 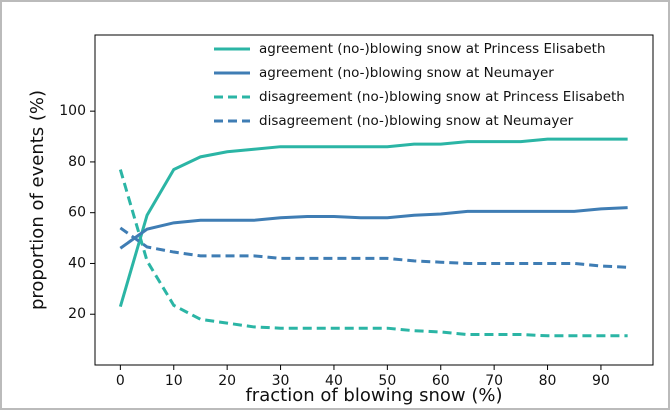 I want to click on x-tick-label: 0, so click(x=120, y=381).